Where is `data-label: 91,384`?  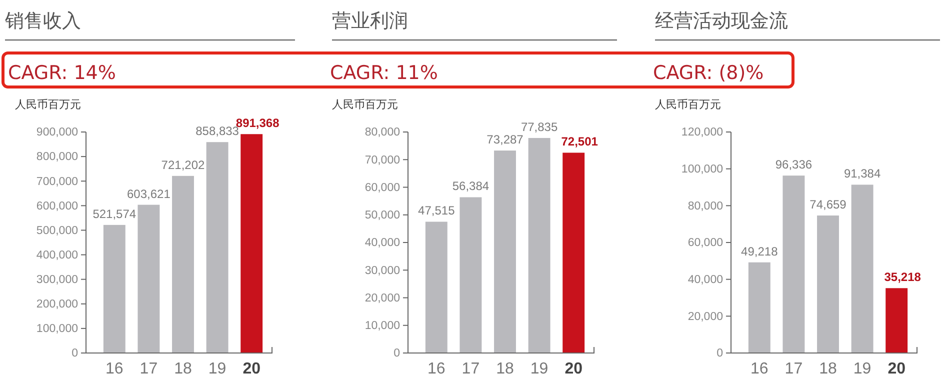 data-label: 91,384 is located at coordinates (862, 173).